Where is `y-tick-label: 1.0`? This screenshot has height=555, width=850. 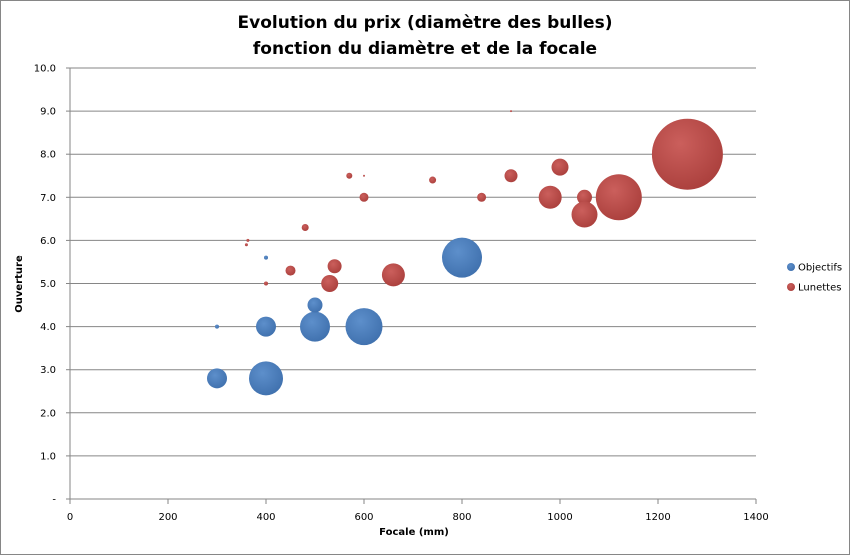 y-tick-label: 1.0 is located at coordinates (48, 456).